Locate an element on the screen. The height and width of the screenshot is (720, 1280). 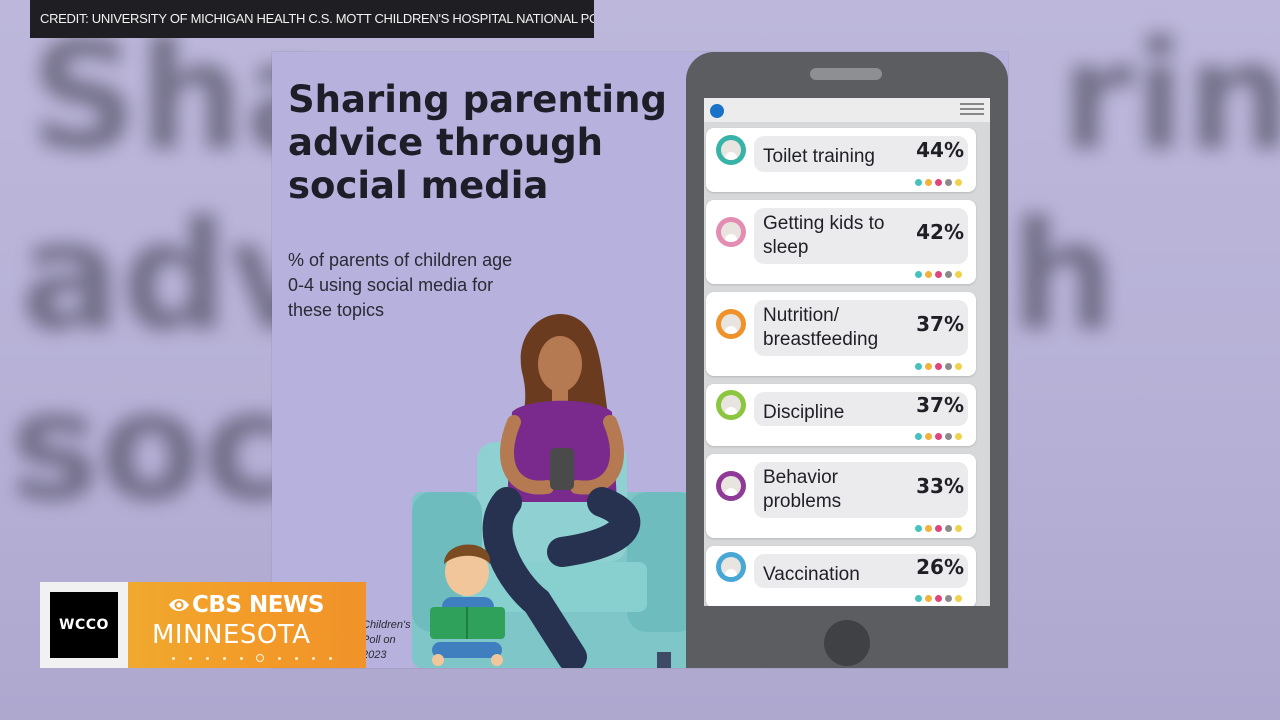
background-word: ring is located at coordinates (1170, 97).